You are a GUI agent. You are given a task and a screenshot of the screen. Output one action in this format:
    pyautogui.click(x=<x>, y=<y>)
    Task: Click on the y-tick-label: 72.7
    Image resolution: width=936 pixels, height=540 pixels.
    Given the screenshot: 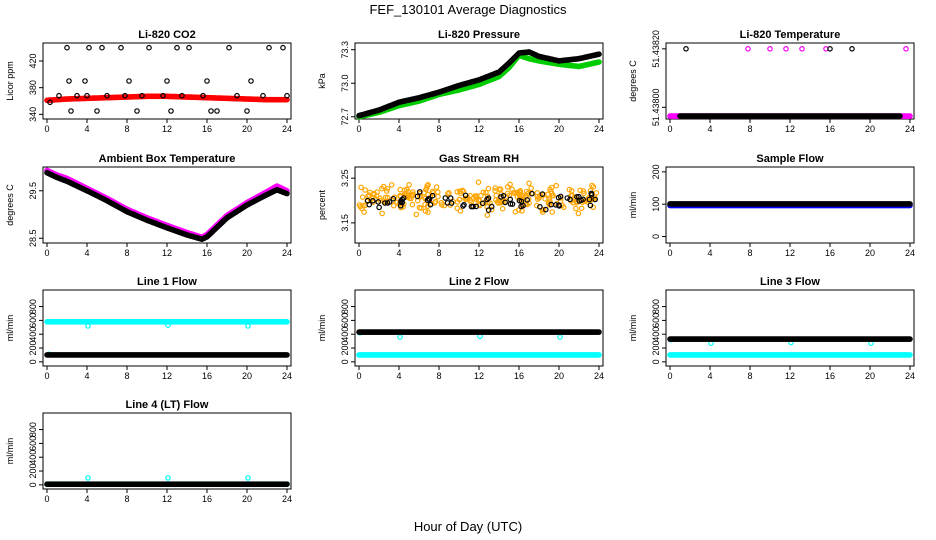 What is the action you would take?
    pyautogui.click(x=345, y=117)
    